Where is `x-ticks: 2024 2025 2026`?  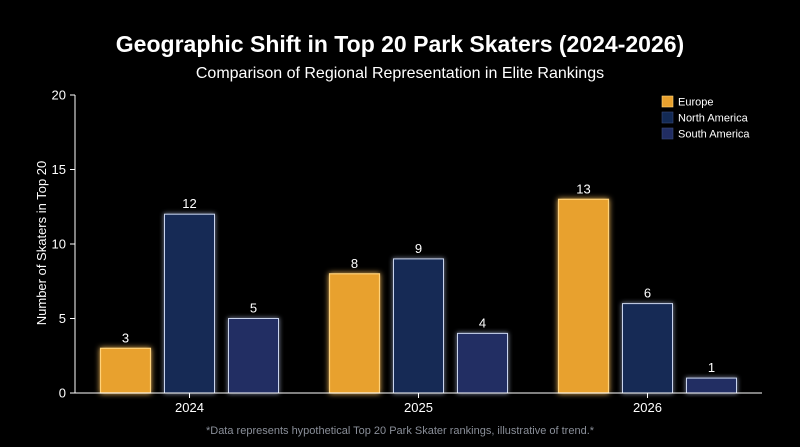 x-ticks: 2024 2025 2026 is located at coordinates (418, 404).